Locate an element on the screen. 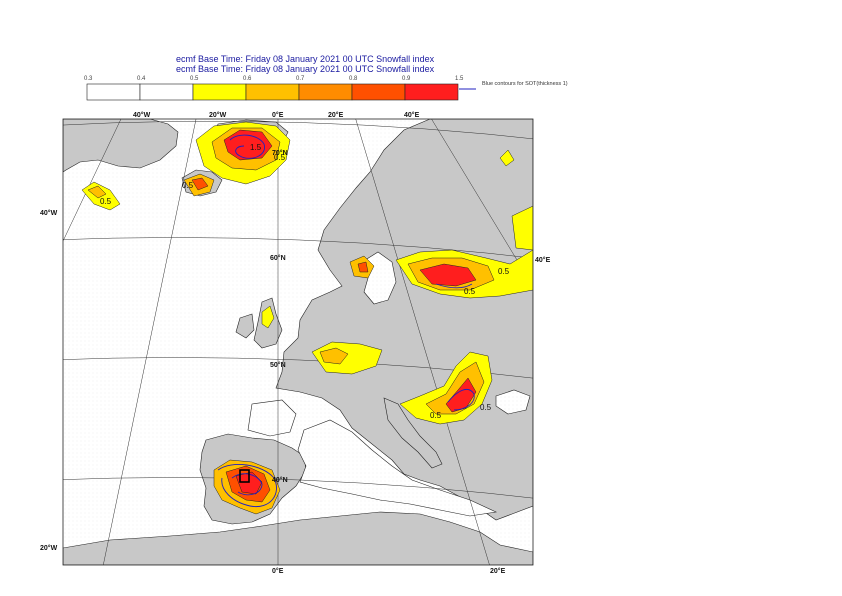 The image size is (842, 596). sot-marker-iberia is located at coordinates (244, 476).